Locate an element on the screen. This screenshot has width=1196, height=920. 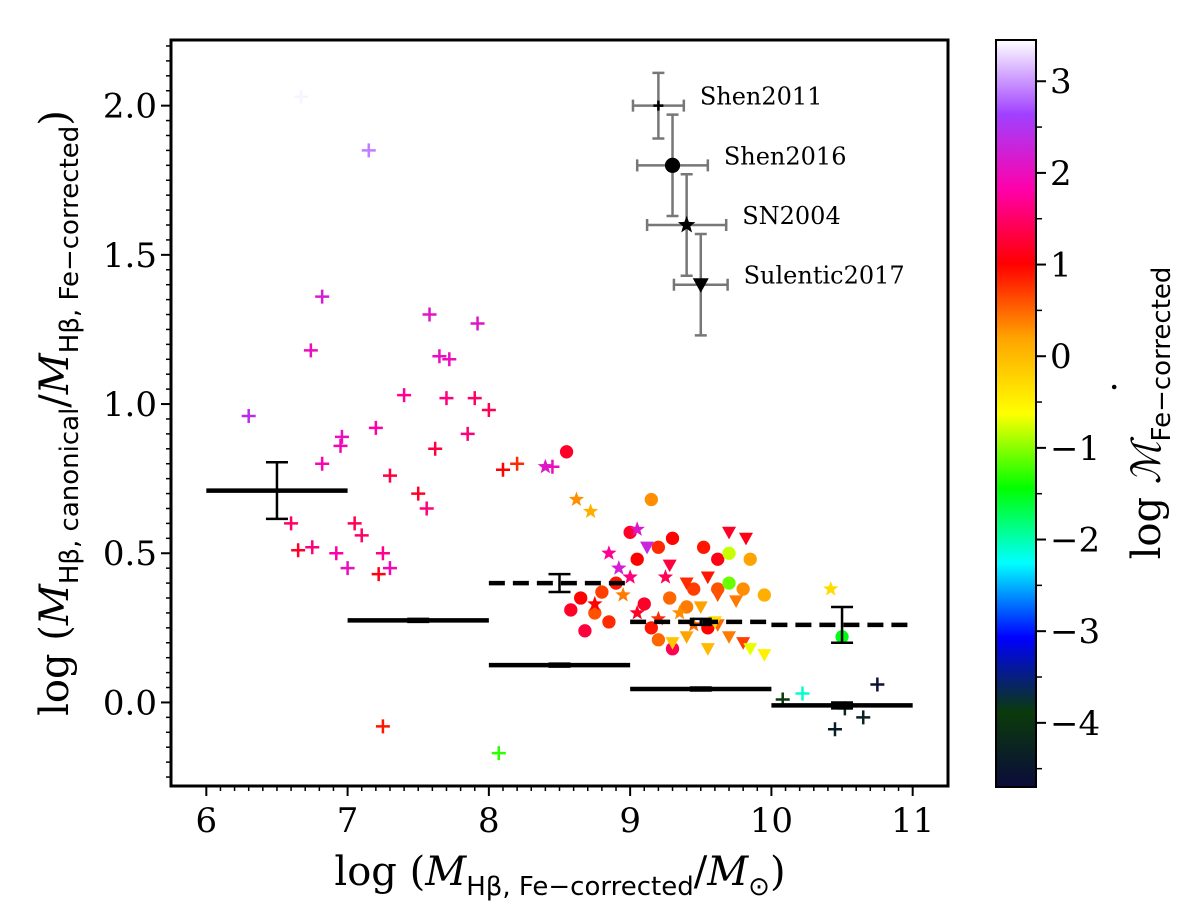
x-tick-label: 8 is located at coordinates (489, 821).